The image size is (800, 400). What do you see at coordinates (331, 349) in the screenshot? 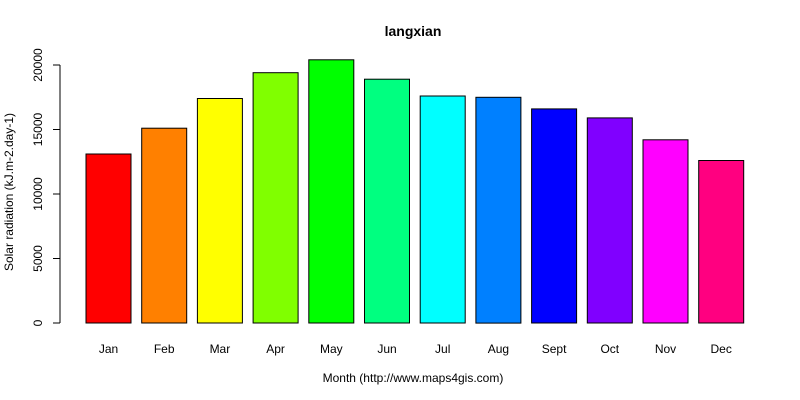
I see `x-tick-label-may: May` at bounding box center [331, 349].